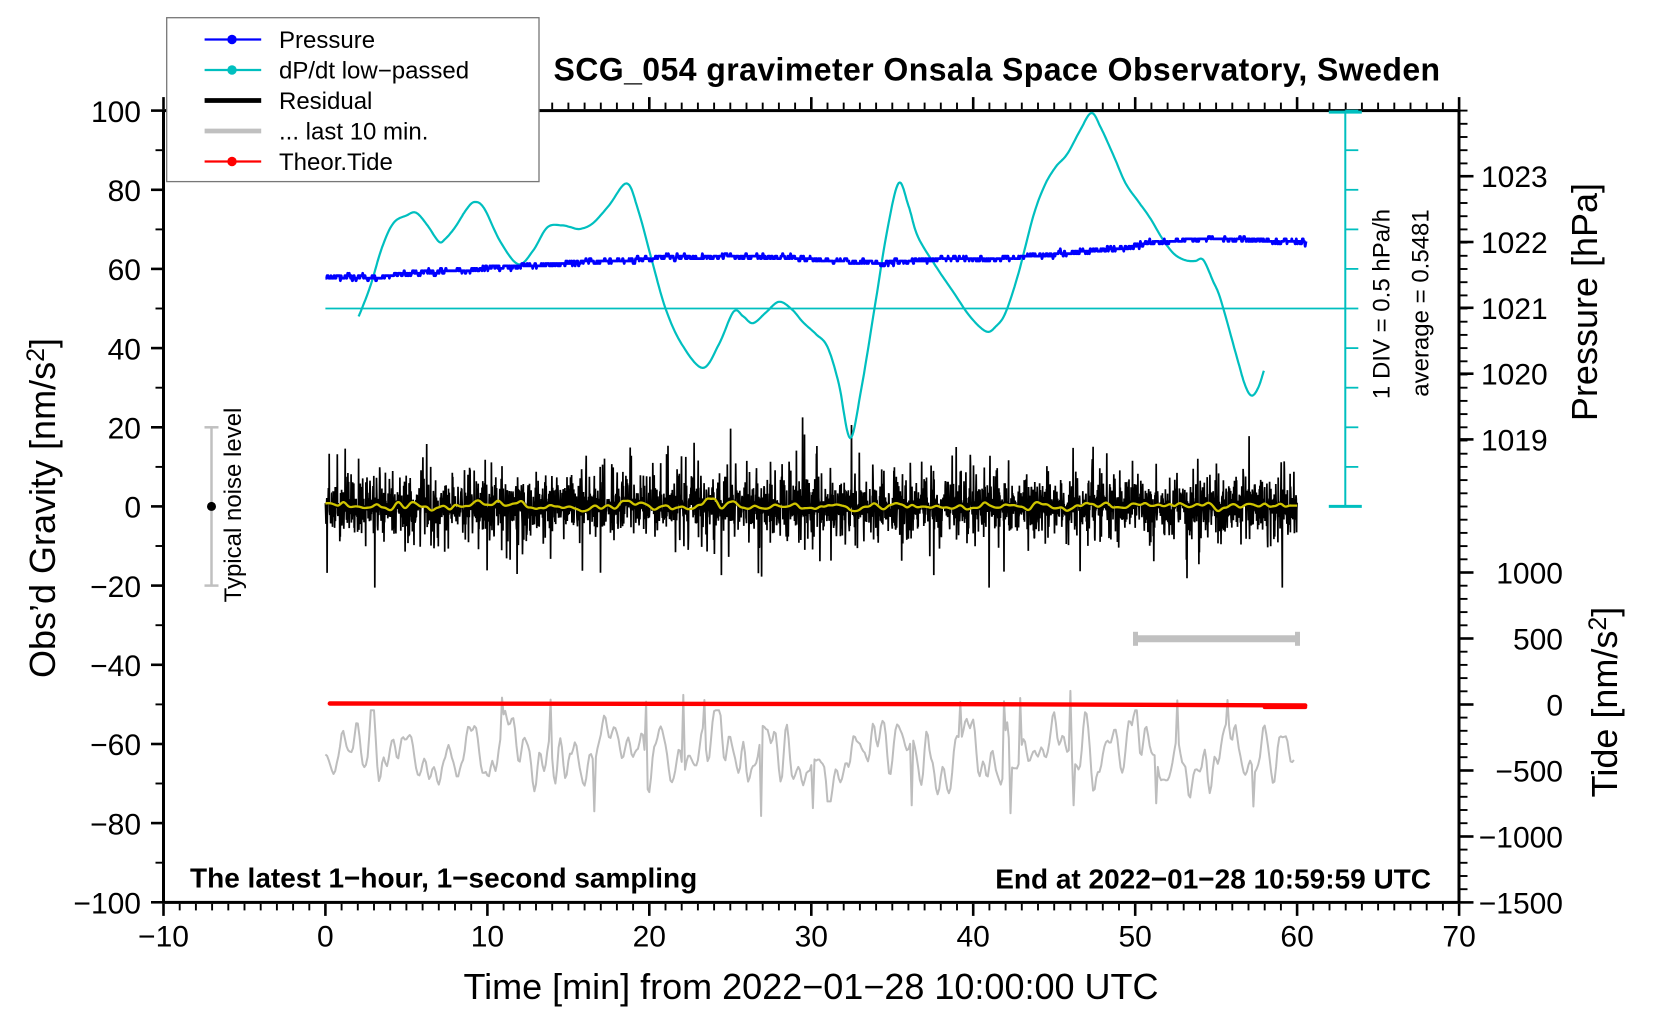 The width and height of the screenshot is (1660, 1020). Describe the element at coordinates (1521, 903) in the screenshot. I see `svg-text: −1500` at that location.